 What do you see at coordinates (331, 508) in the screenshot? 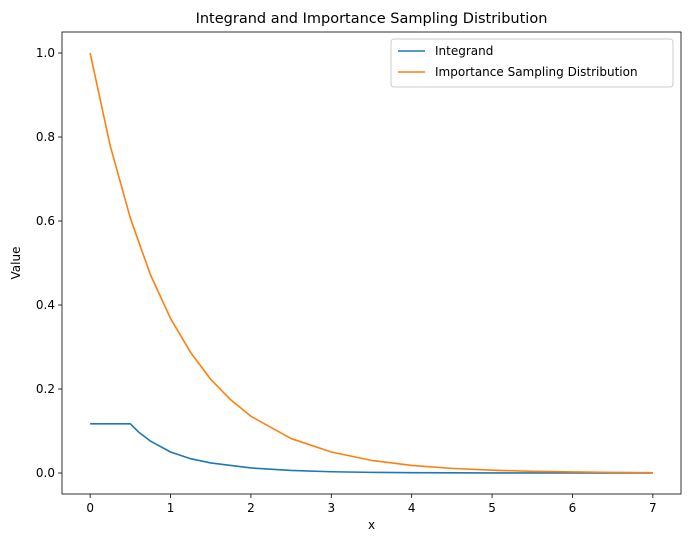
I see `x-tick-label: 3` at bounding box center [331, 508].